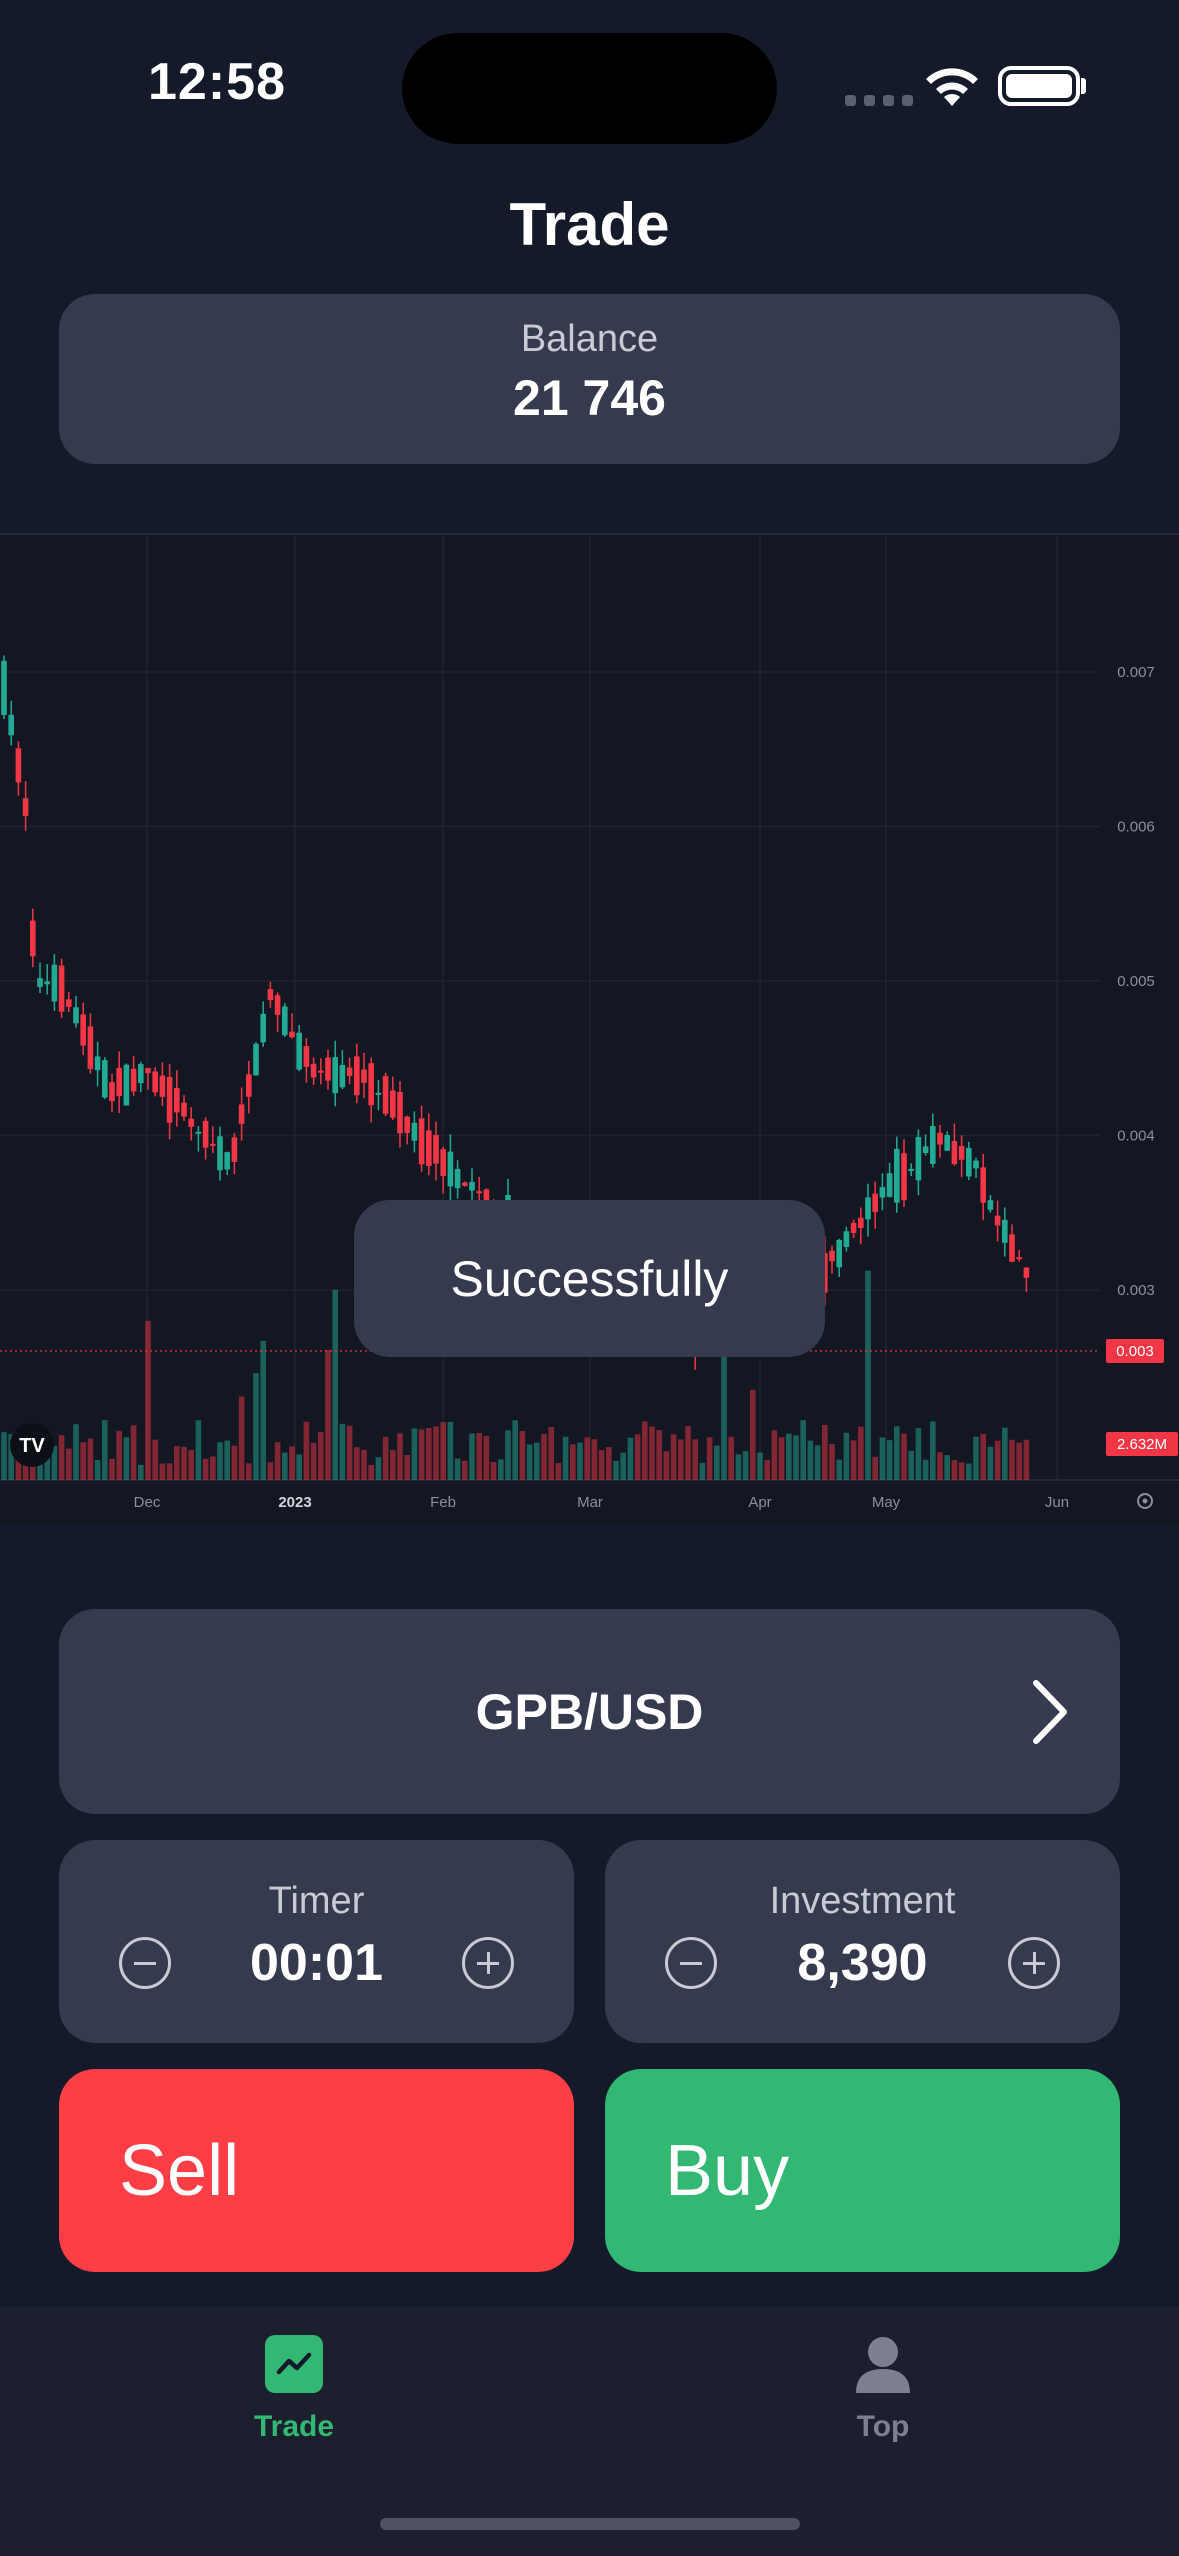 Image resolution: width=1179 pixels, height=2556 pixels. What do you see at coordinates (145, 1963) in the screenshot?
I see `timer-decrease-button` at bounding box center [145, 1963].